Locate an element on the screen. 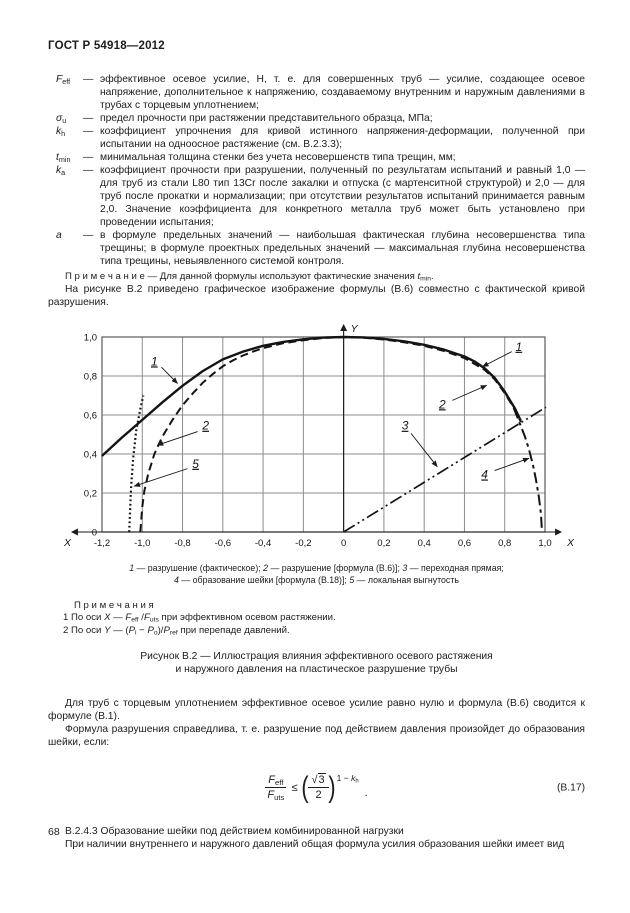 This screenshot has width=630, height=913. standard-designation: ГОСТ Р 54918—2012 is located at coordinates (106, 46).